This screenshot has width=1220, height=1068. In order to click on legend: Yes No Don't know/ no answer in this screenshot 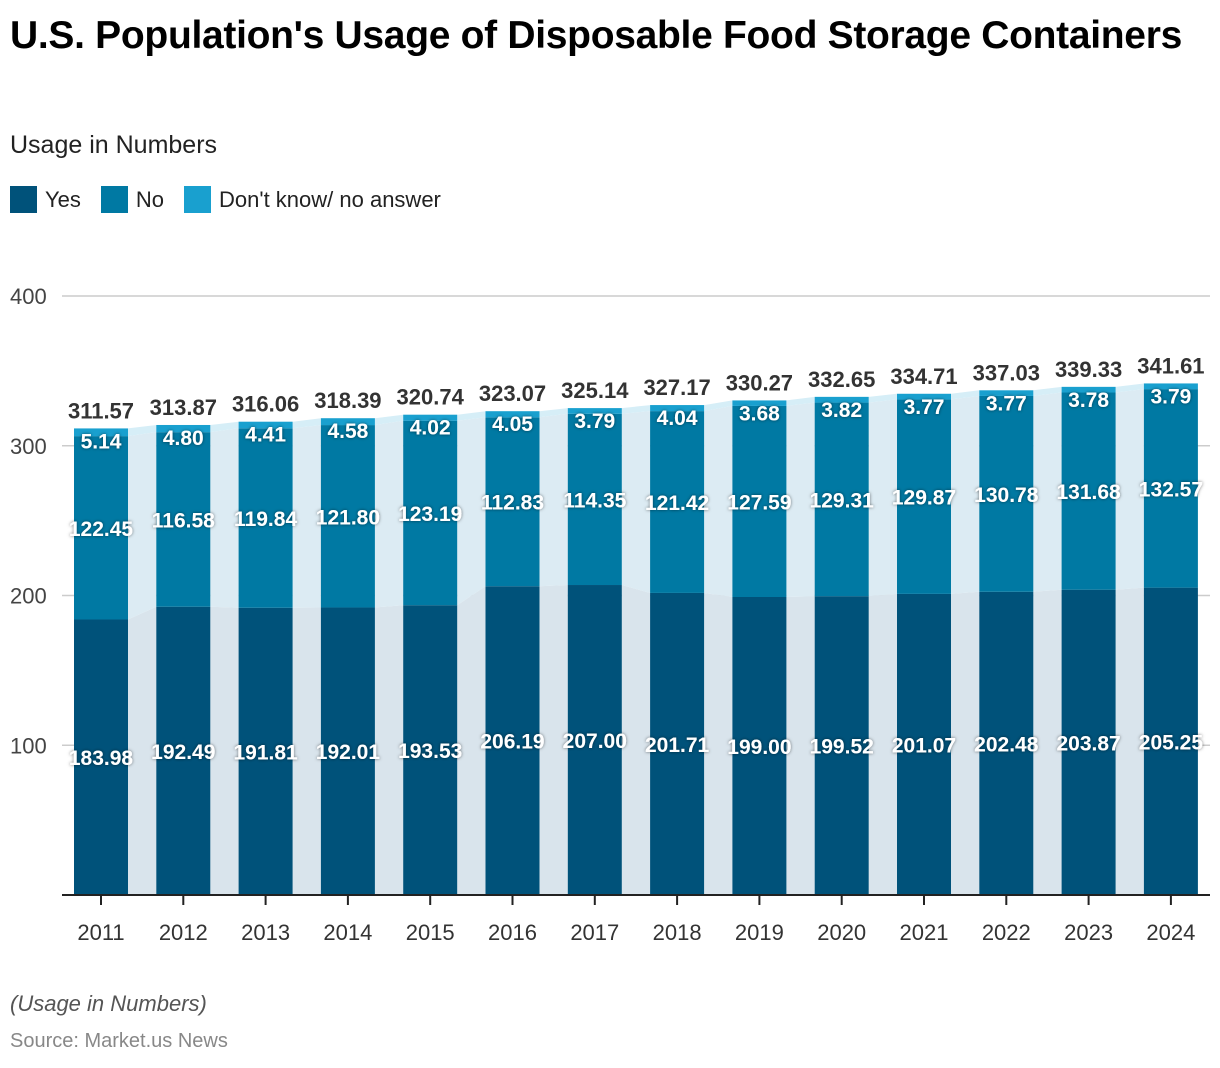, I will do `click(235, 199)`.